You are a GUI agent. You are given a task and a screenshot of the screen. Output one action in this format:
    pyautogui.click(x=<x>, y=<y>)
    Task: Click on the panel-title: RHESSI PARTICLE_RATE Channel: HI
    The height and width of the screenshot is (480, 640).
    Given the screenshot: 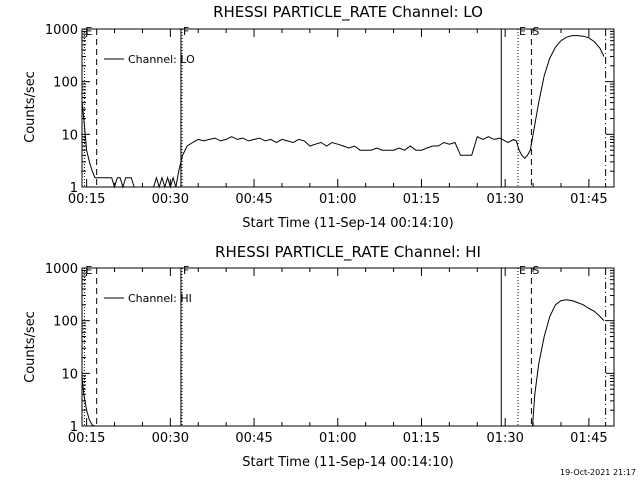 What is the action you would take?
    pyautogui.click(x=348, y=252)
    